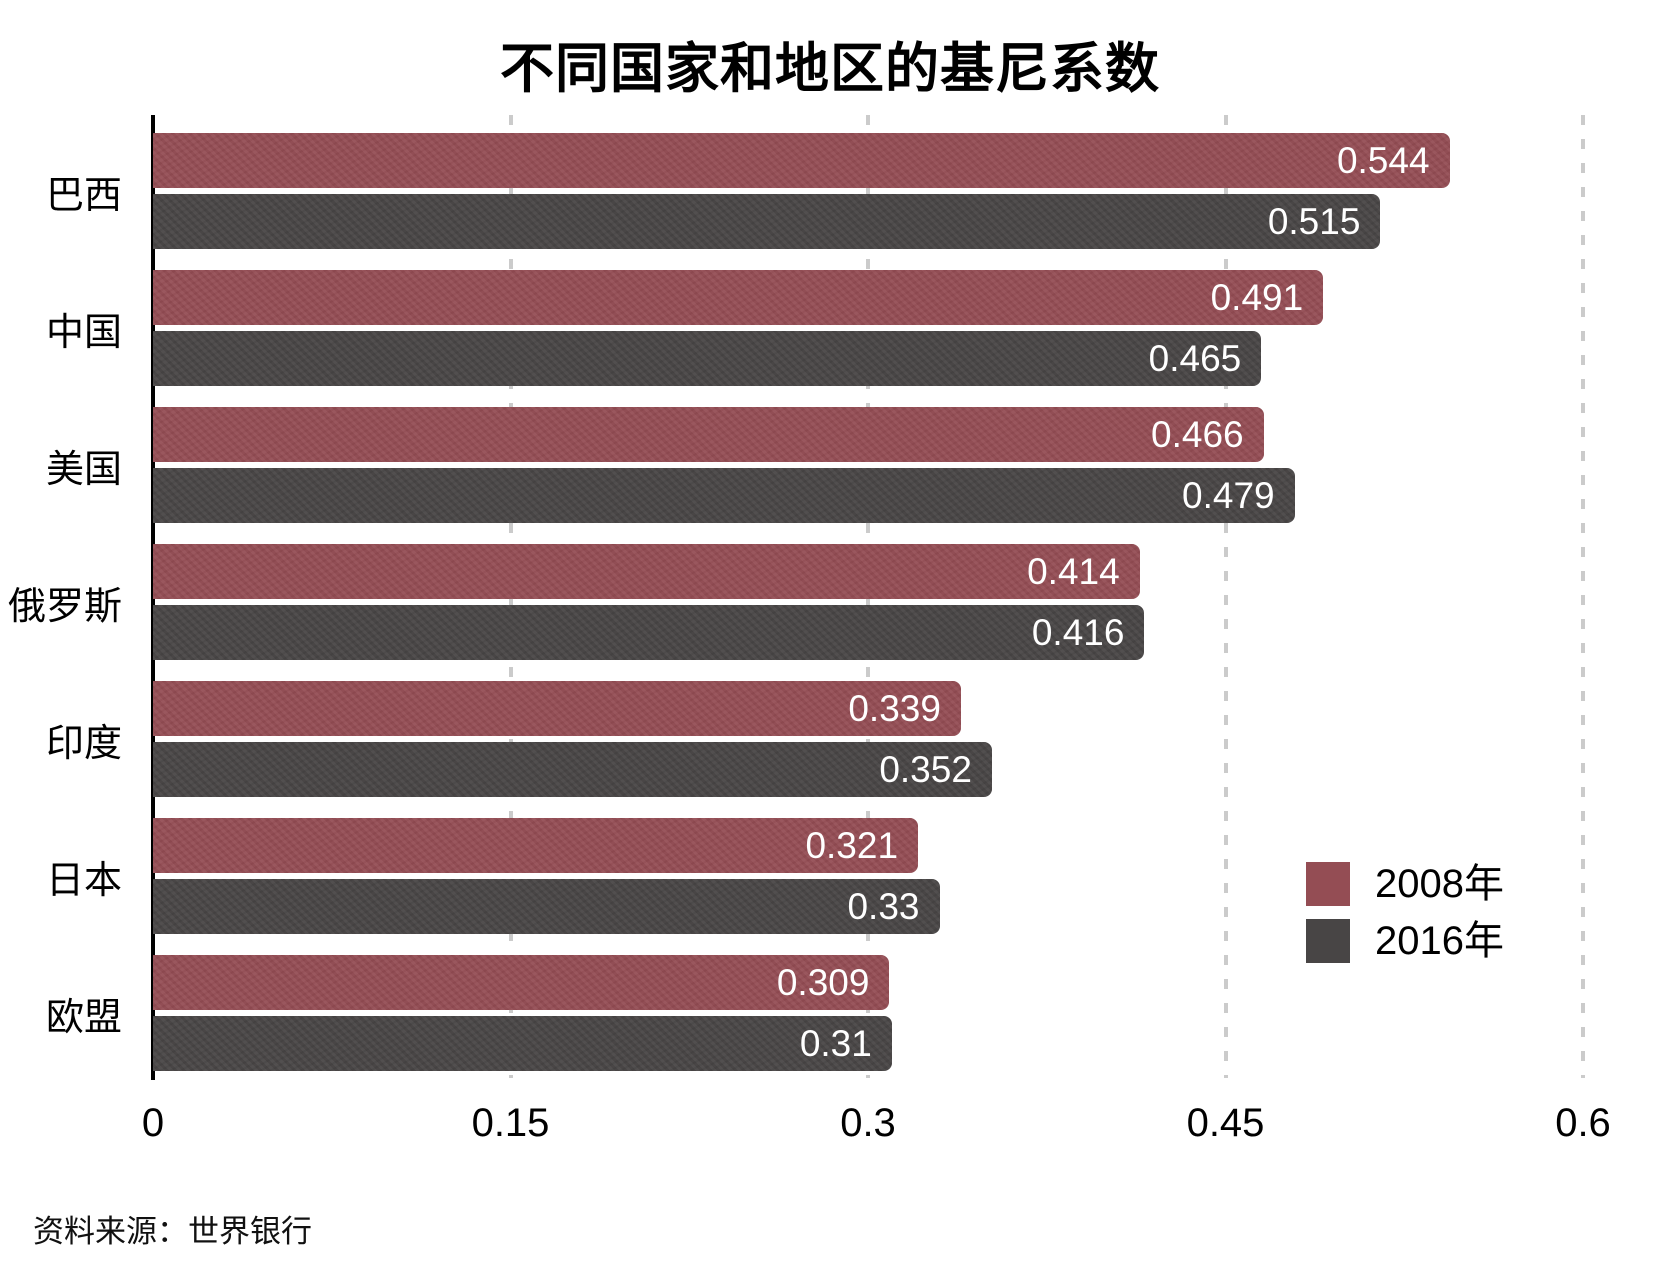 Image resolution: width=1660 pixels, height=1264 pixels. Describe the element at coordinates (1195, 358) in the screenshot. I see `value-label: 0.465` at that location.